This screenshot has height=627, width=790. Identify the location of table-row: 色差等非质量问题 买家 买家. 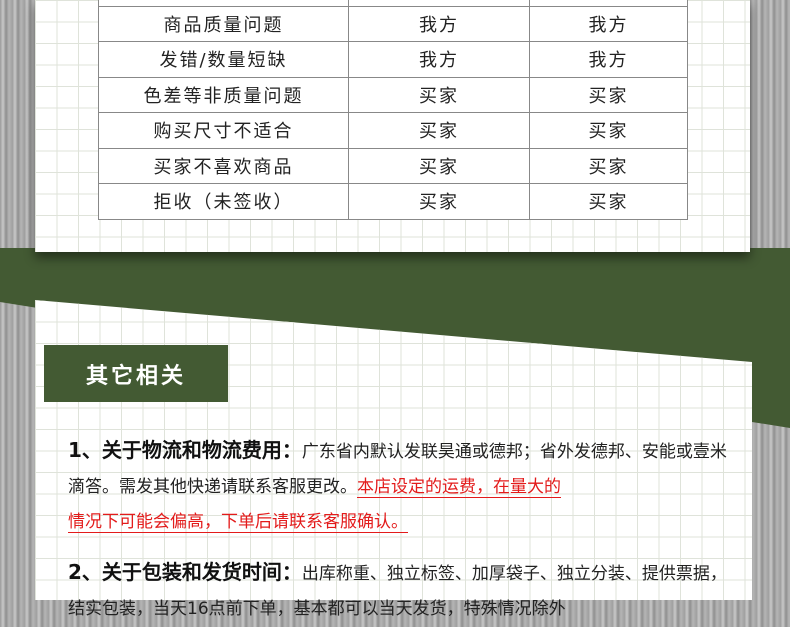
(393, 94).